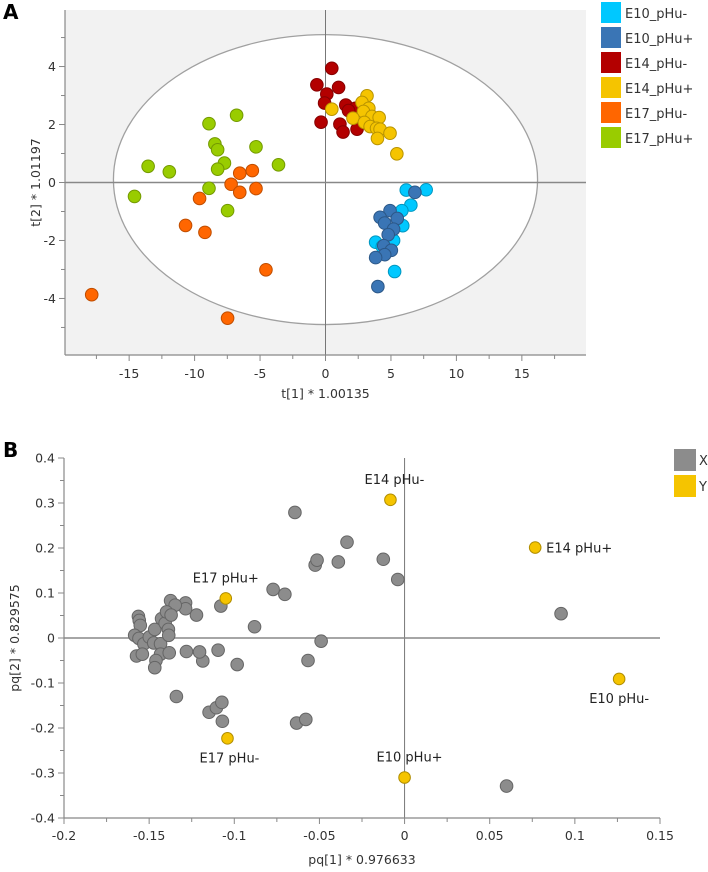  Describe the element at coordinates (45, 548) in the screenshot. I see `y-tick-label: 0.2` at that location.